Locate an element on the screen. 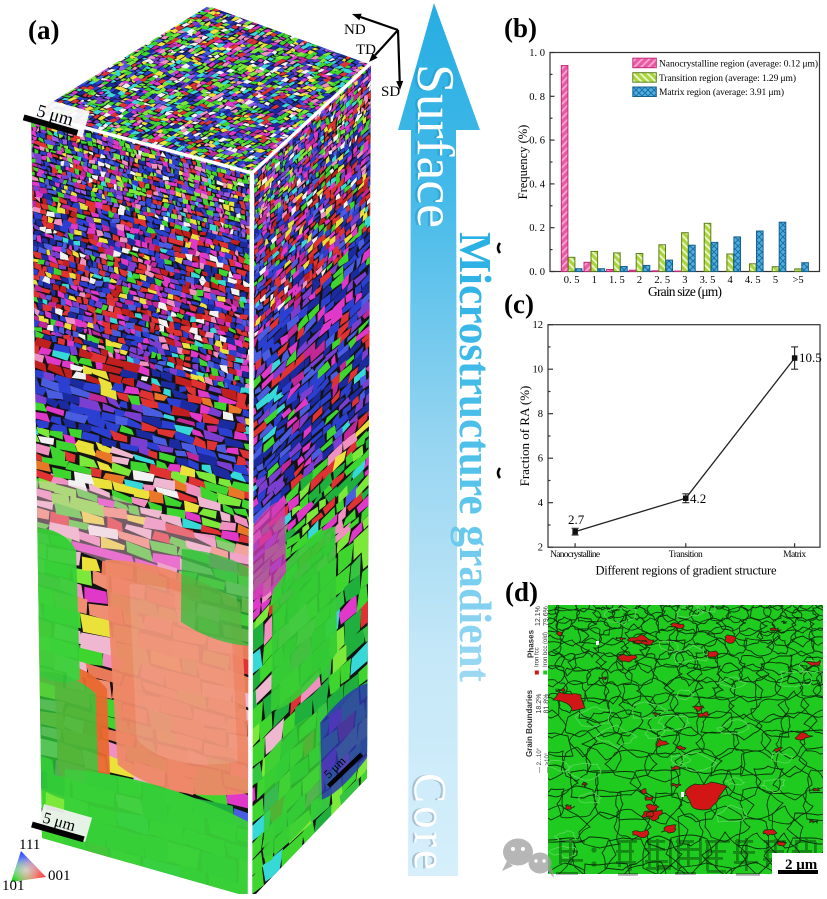 The height and width of the screenshot is (899, 827). svg-text: 0. 2 is located at coordinates (537, 228).